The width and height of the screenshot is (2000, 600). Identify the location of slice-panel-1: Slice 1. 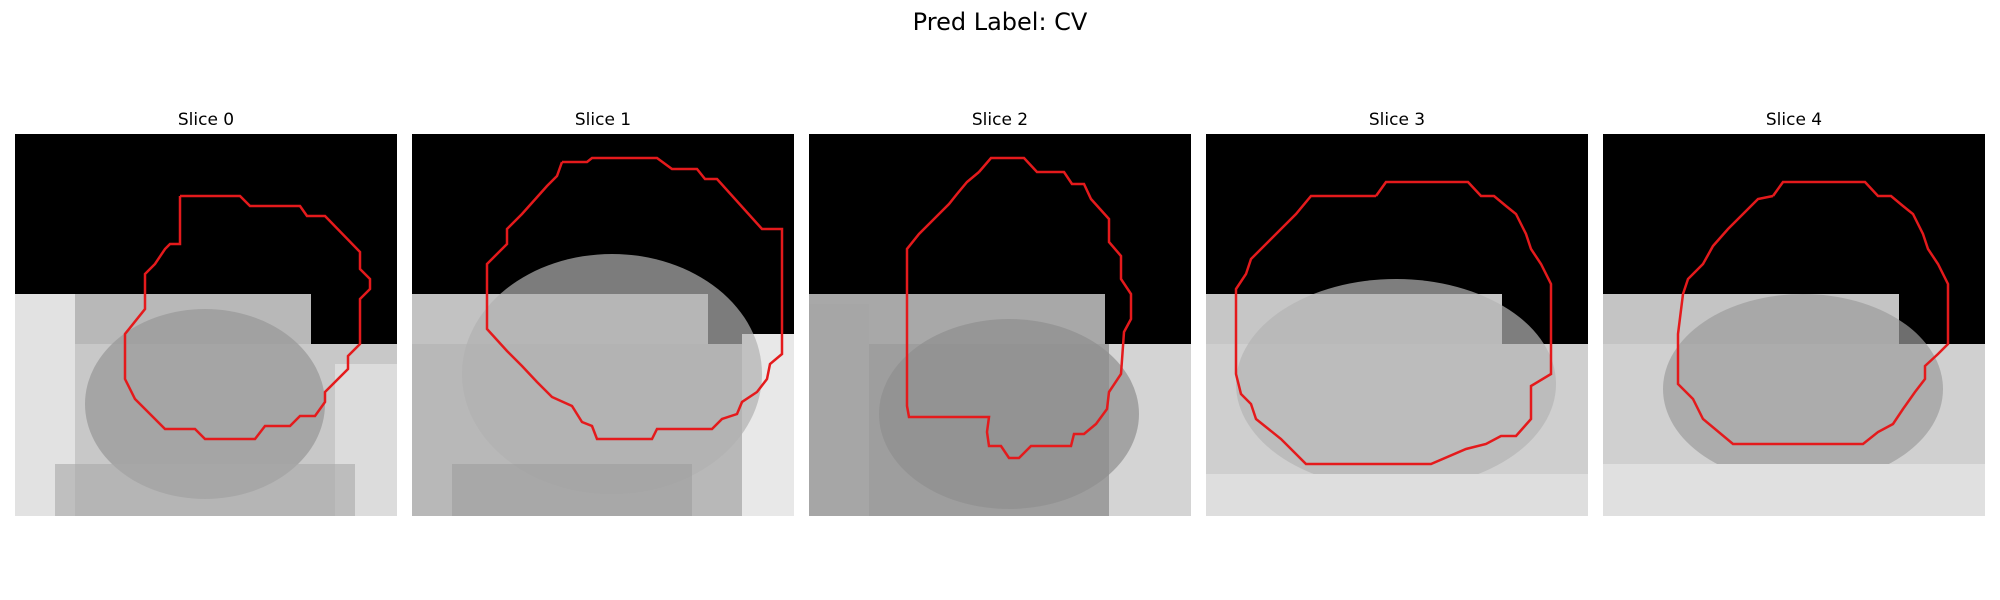
(603, 313).